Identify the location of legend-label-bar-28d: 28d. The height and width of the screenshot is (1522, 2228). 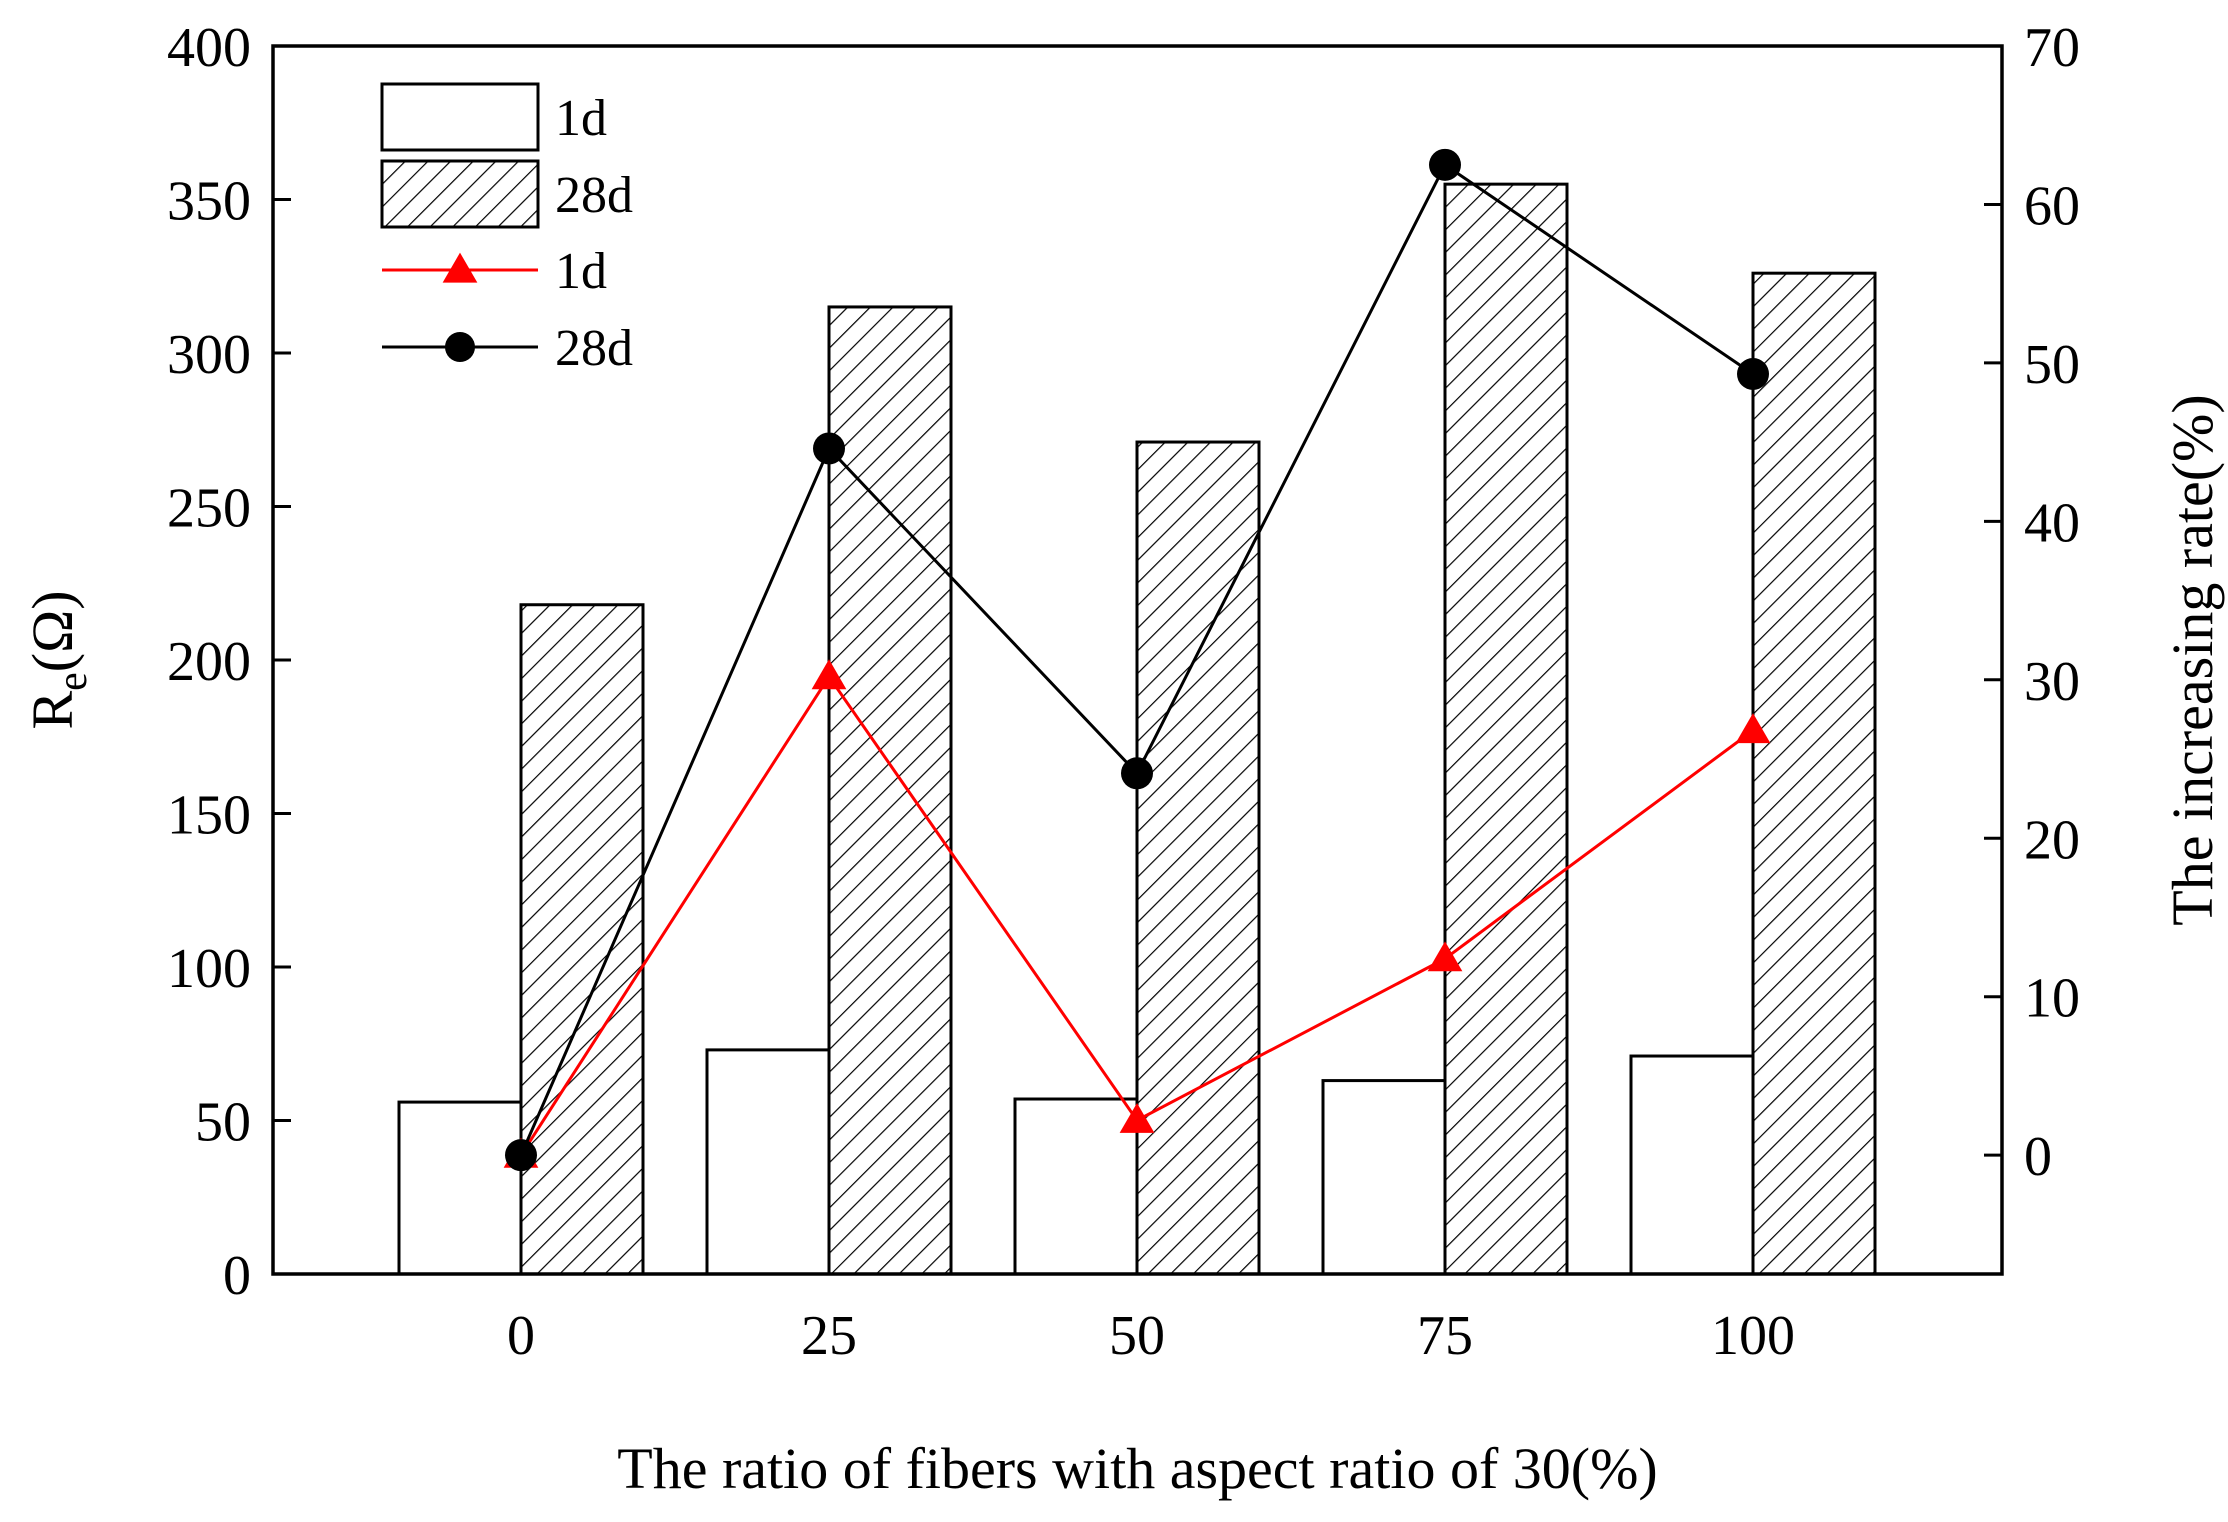
(594, 195).